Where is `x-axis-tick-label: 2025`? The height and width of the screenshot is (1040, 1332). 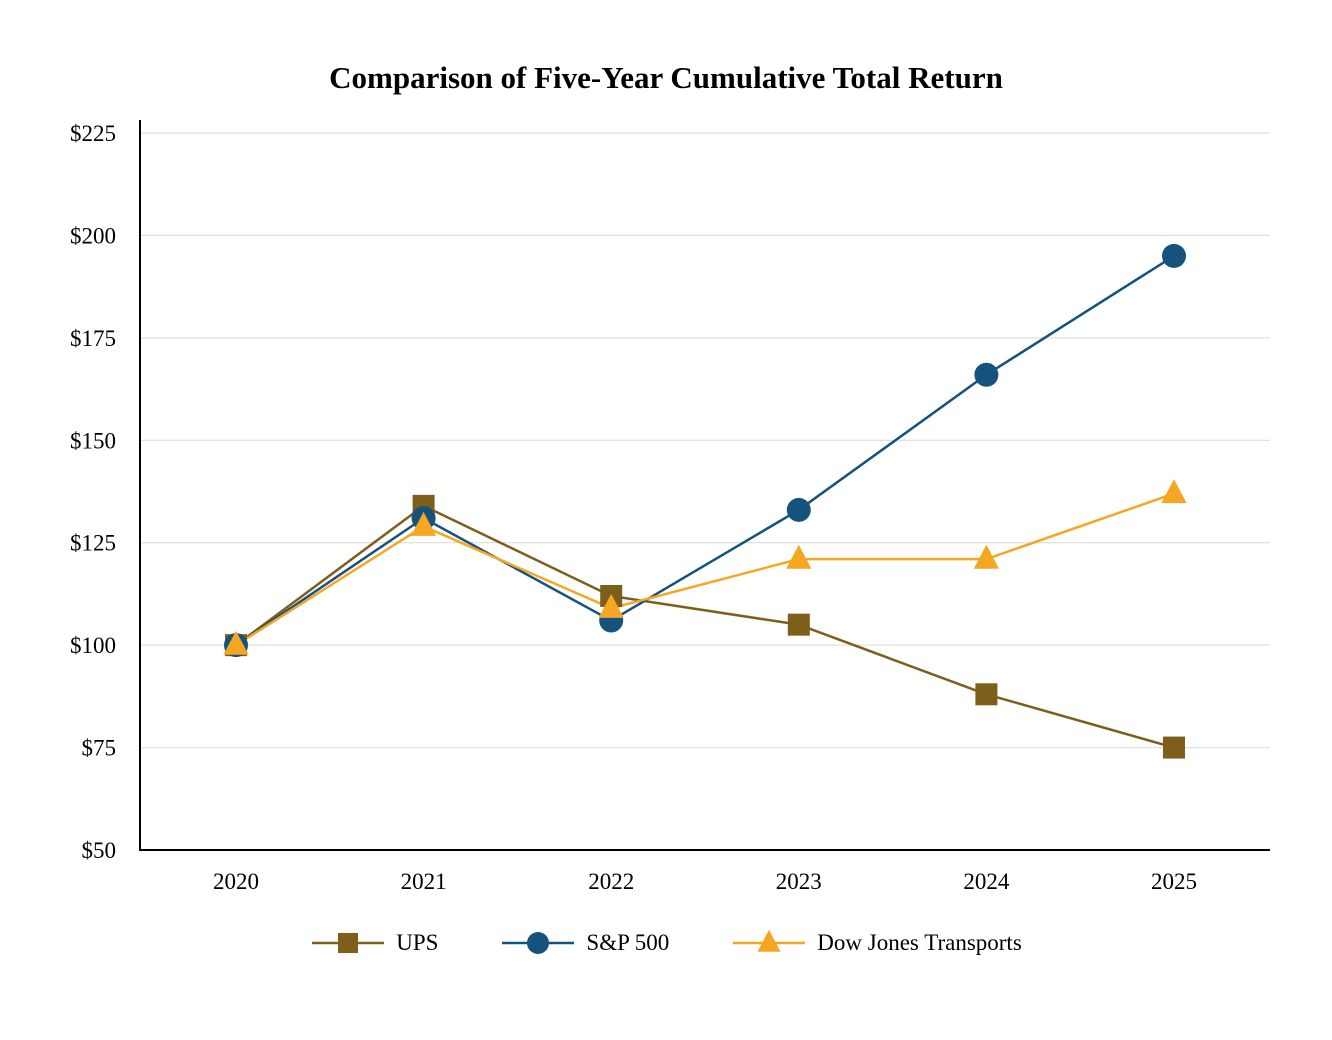 x-axis-tick-label: 2025 is located at coordinates (1174, 881).